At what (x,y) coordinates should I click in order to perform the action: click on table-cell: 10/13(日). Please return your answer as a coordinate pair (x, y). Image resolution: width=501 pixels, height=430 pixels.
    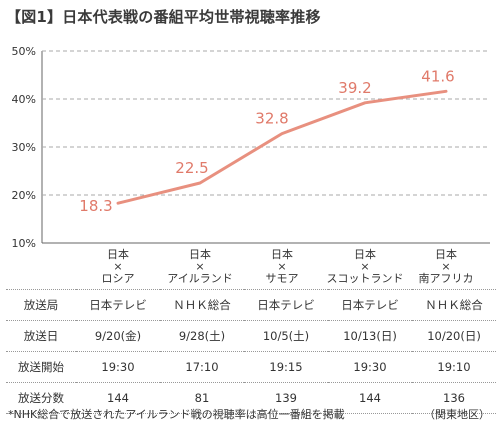
    Looking at the image, I should click on (370, 336).